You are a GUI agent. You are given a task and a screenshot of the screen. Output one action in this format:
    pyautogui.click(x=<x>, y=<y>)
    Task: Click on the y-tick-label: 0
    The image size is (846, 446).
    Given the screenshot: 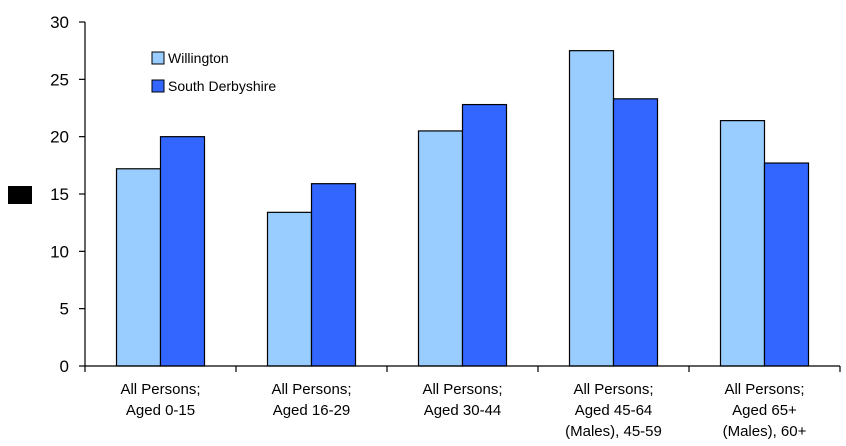 What is the action you would take?
    pyautogui.click(x=64, y=366)
    